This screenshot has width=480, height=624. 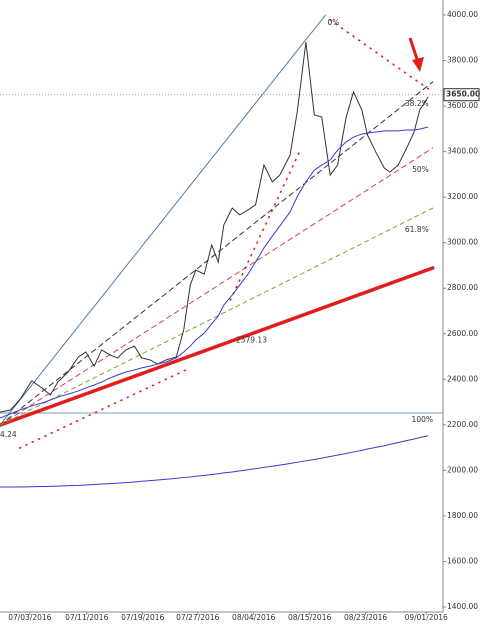 I want to click on fib-label: 61.8%, so click(x=417, y=229).